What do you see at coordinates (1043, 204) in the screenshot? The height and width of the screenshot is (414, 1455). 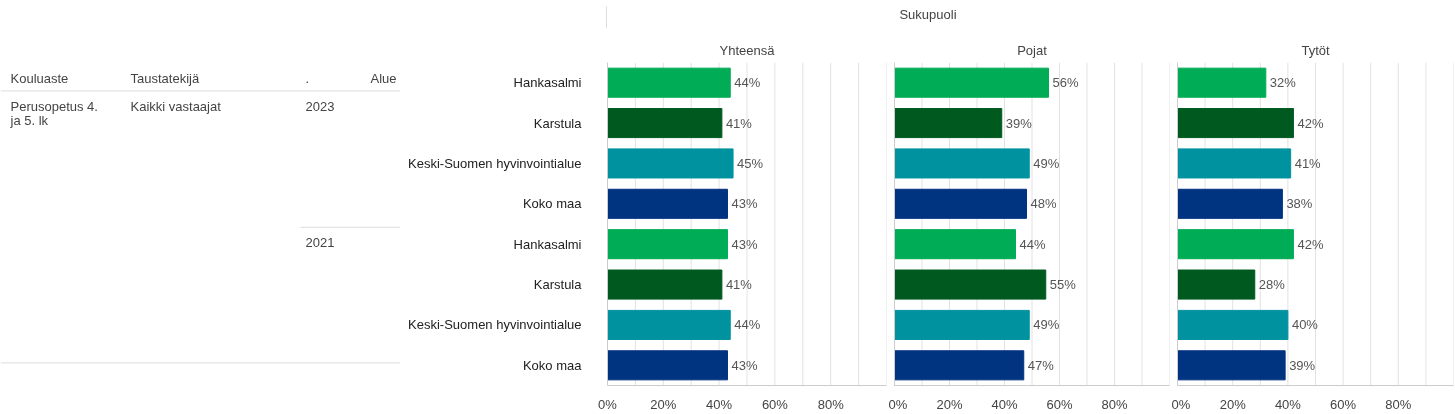 I see `data-label: 48%` at bounding box center [1043, 204].